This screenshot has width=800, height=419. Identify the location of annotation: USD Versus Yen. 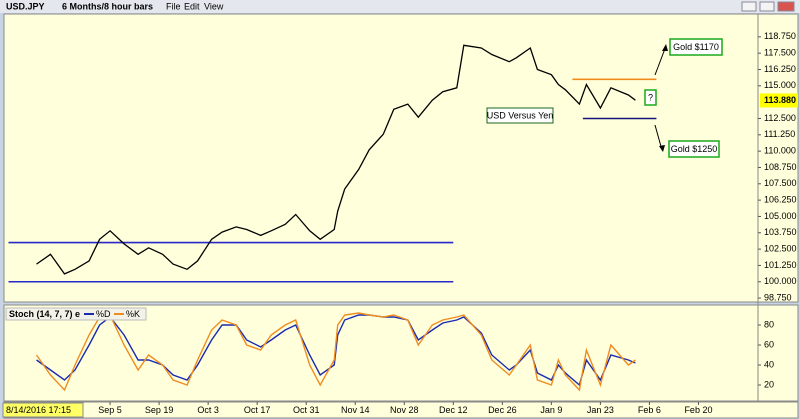
(520, 115).